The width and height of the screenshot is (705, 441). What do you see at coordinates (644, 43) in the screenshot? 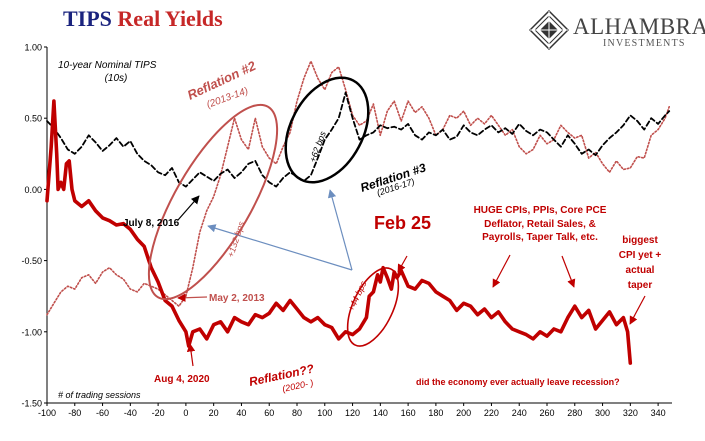
I see `logo-subtitle: INVESTMENTS` at bounding box center [644, 43].